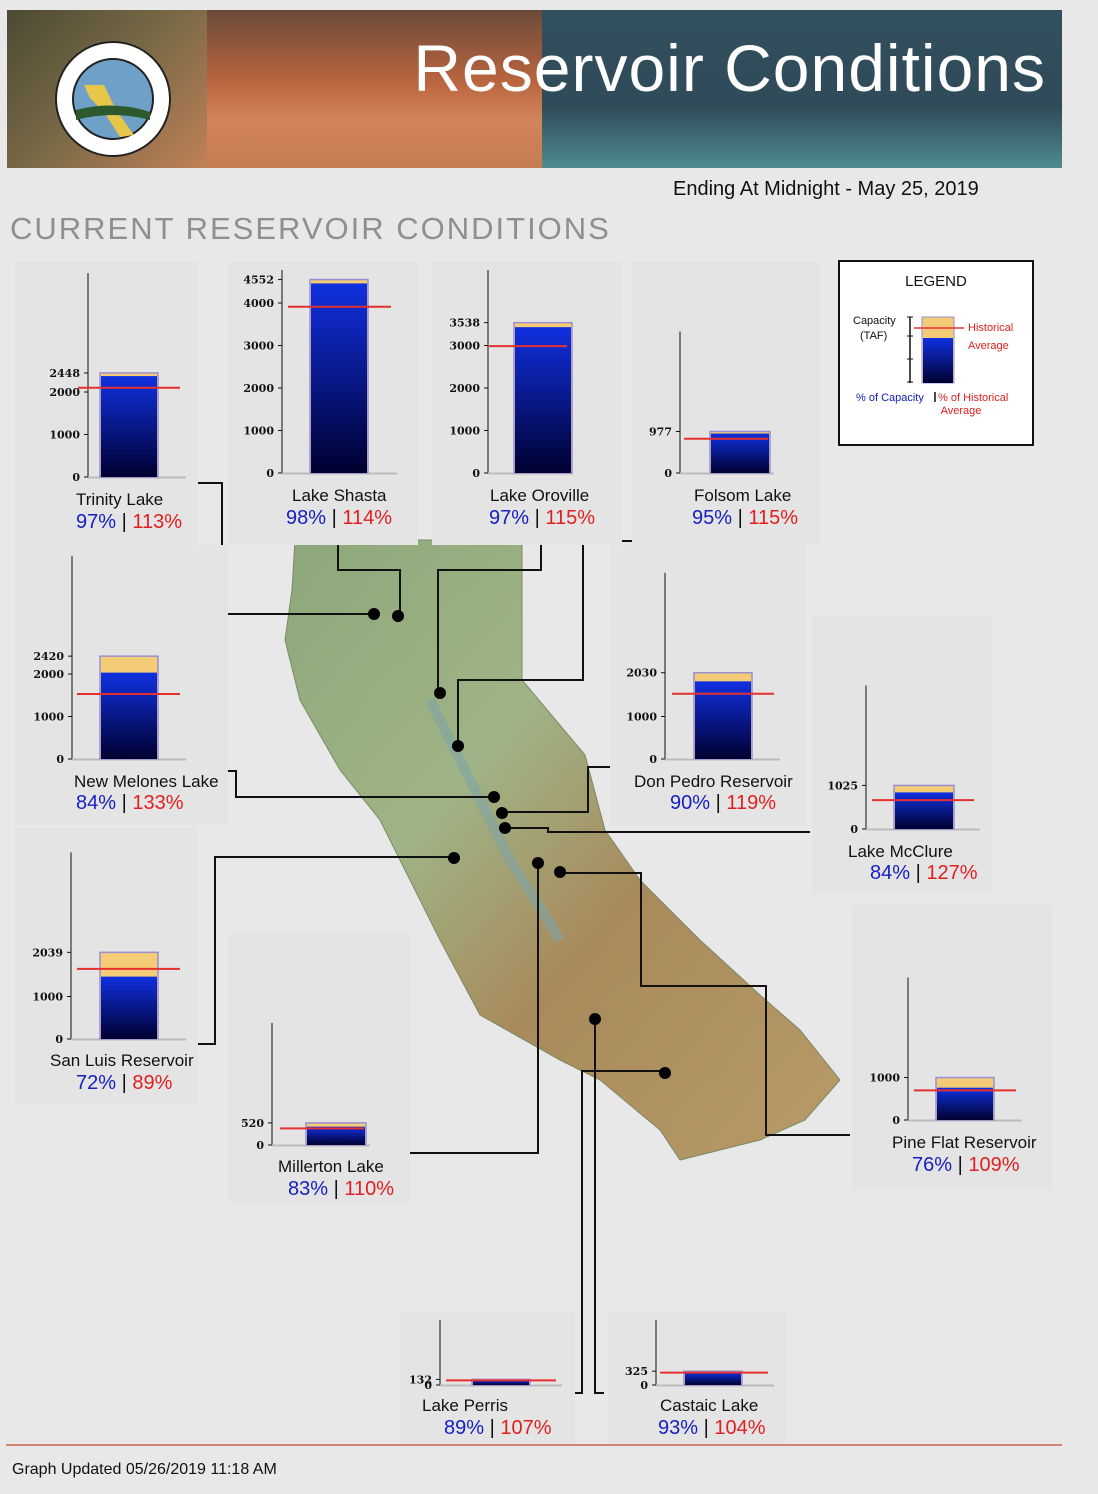 The height and width of the screenshot is (1494, 1098). Describe the element at coordinates (709, 1405) in the screenshot. I see `reservoir-name: Castaic Lake` at that location.